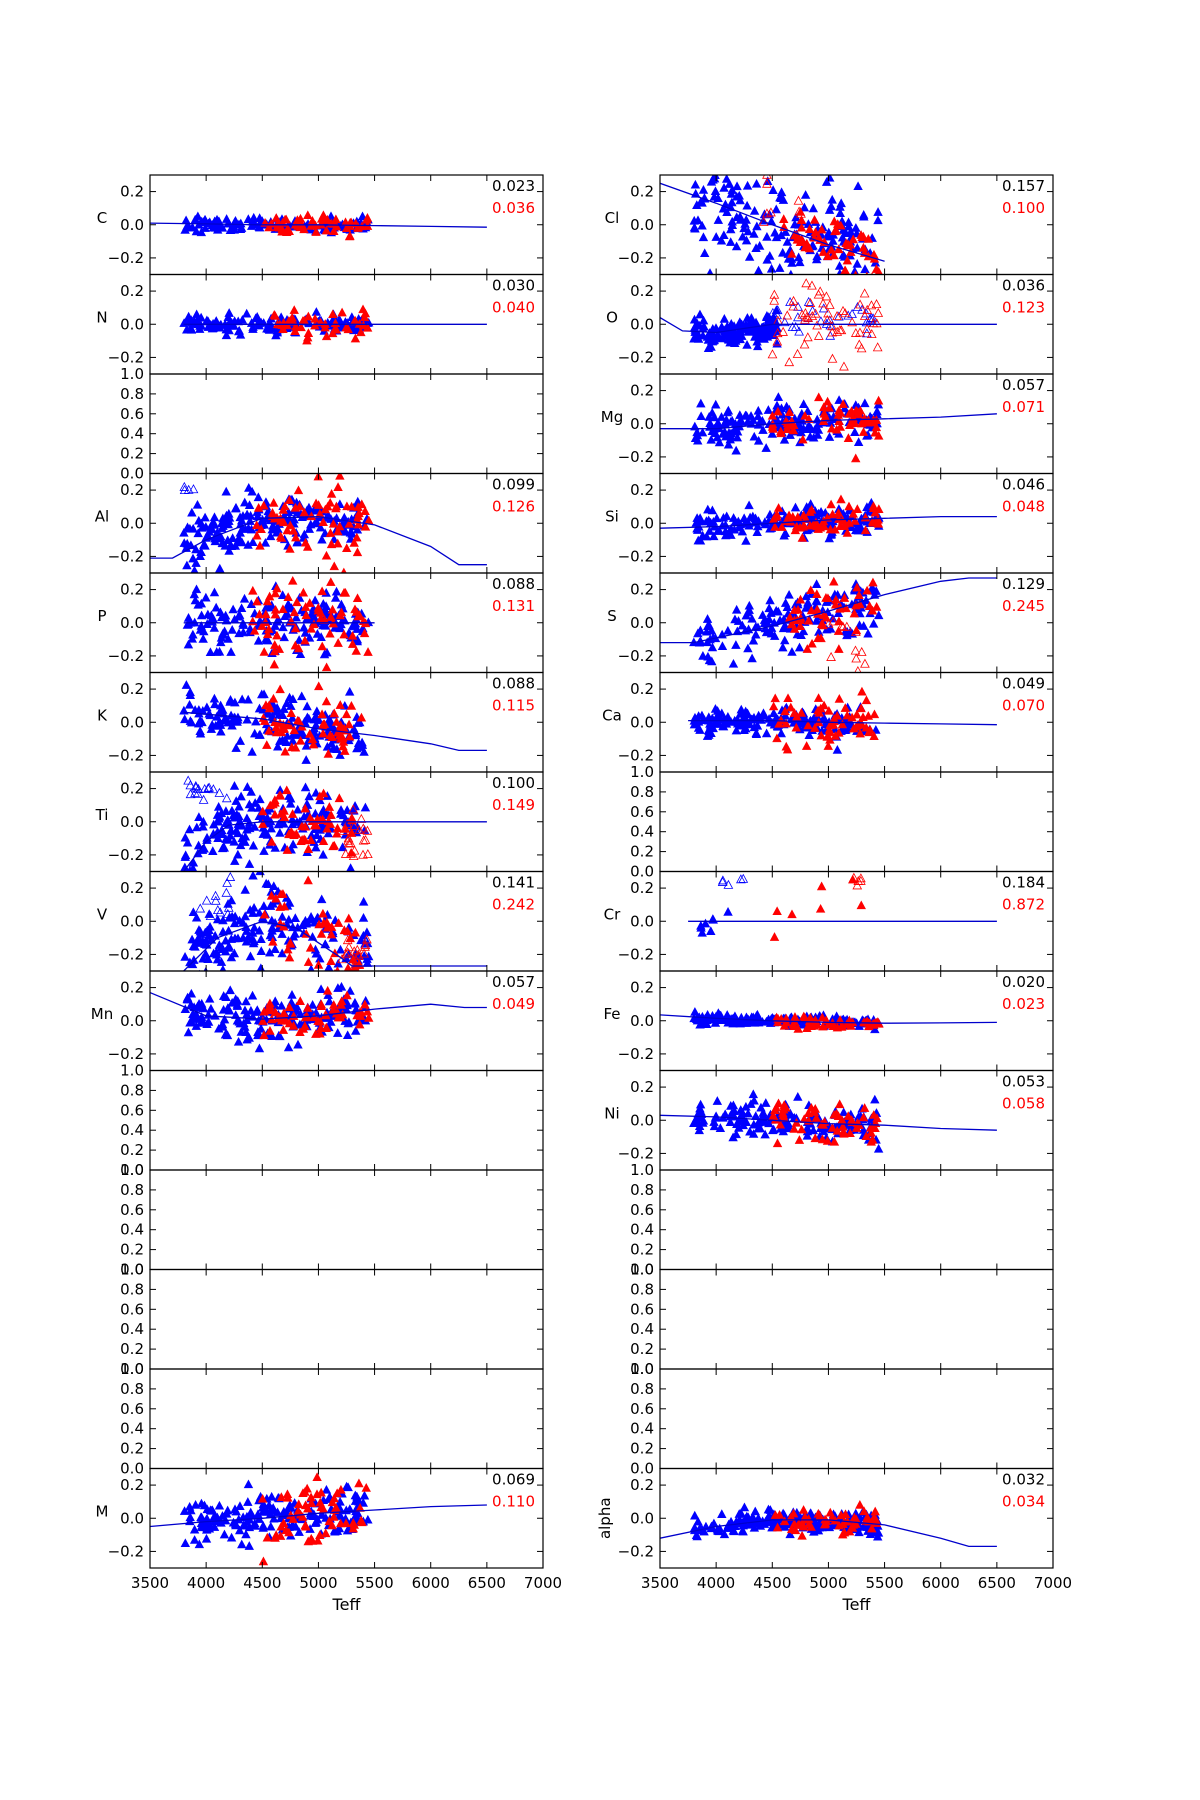  I want to click on x-tick-label: 5000, so click(318, 1583).